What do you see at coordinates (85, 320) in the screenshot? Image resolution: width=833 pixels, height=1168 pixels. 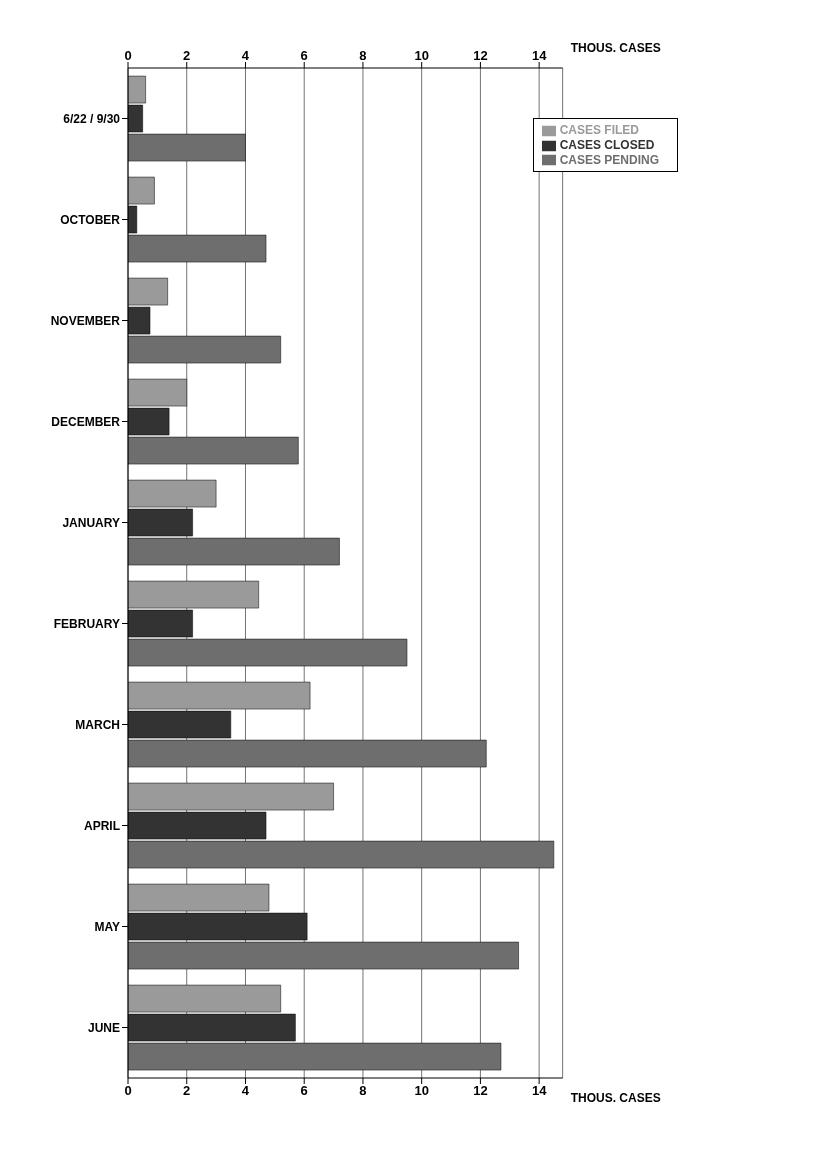 I see `y-tick-label: NOVEMBER` at bounding box center [85, 320].